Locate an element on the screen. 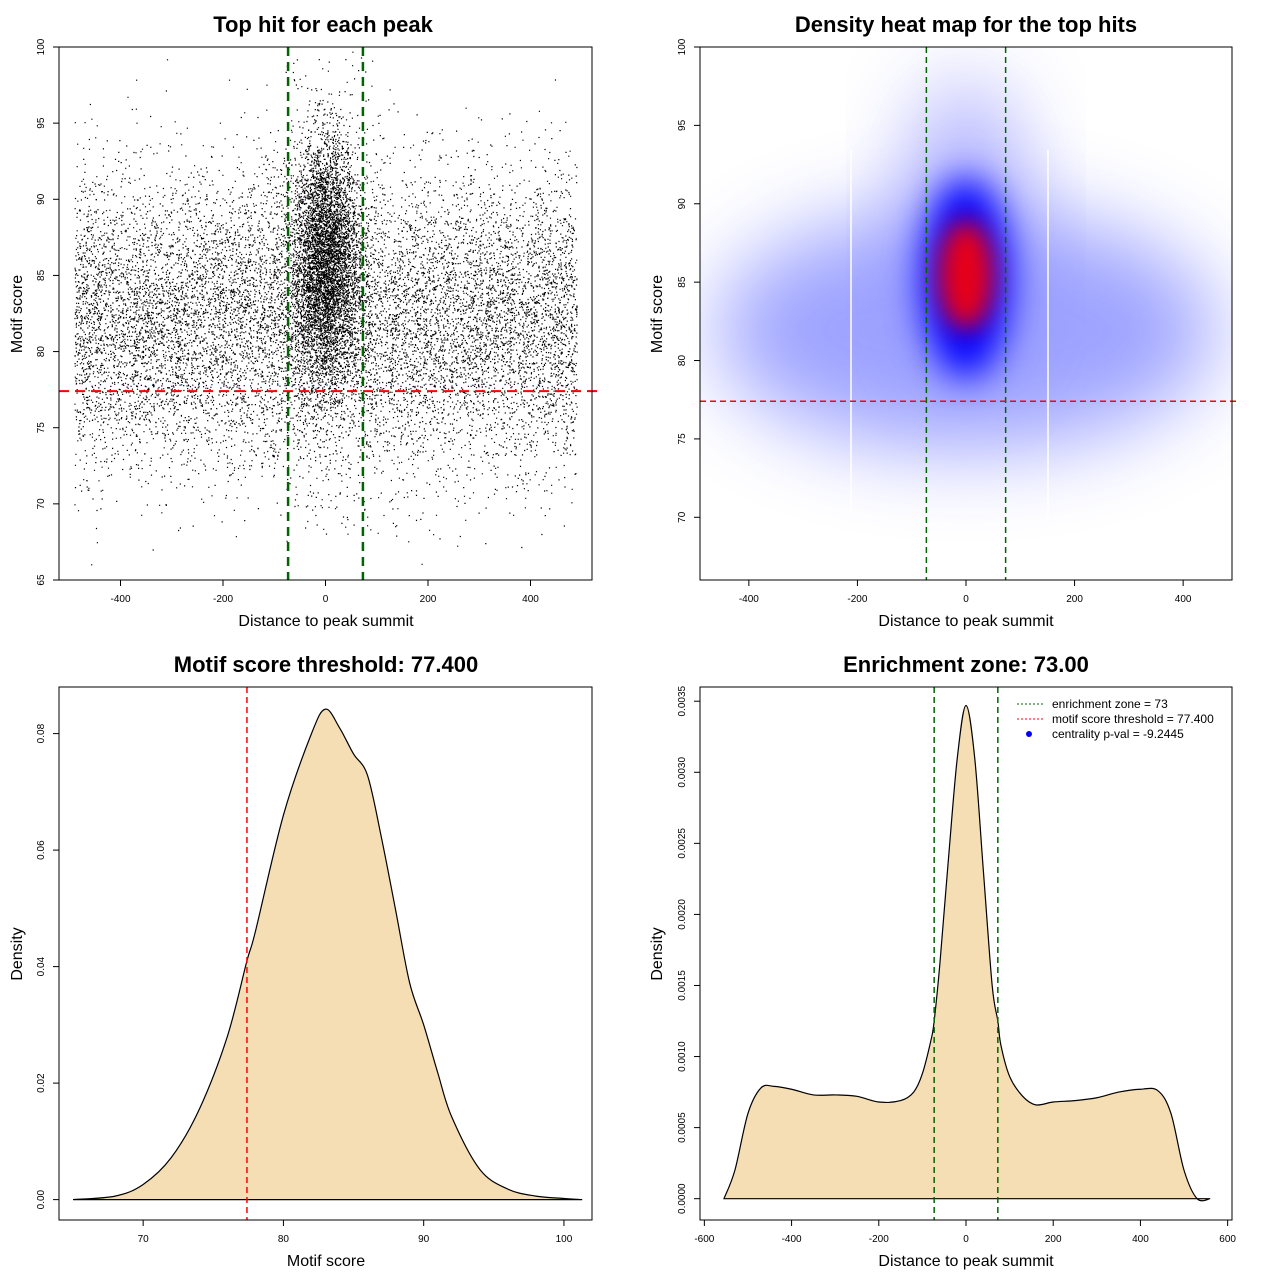 This screenshot has height=1280, width=1280. heatmap-x-tick-label: -200 is located at coordinates (857, 599).